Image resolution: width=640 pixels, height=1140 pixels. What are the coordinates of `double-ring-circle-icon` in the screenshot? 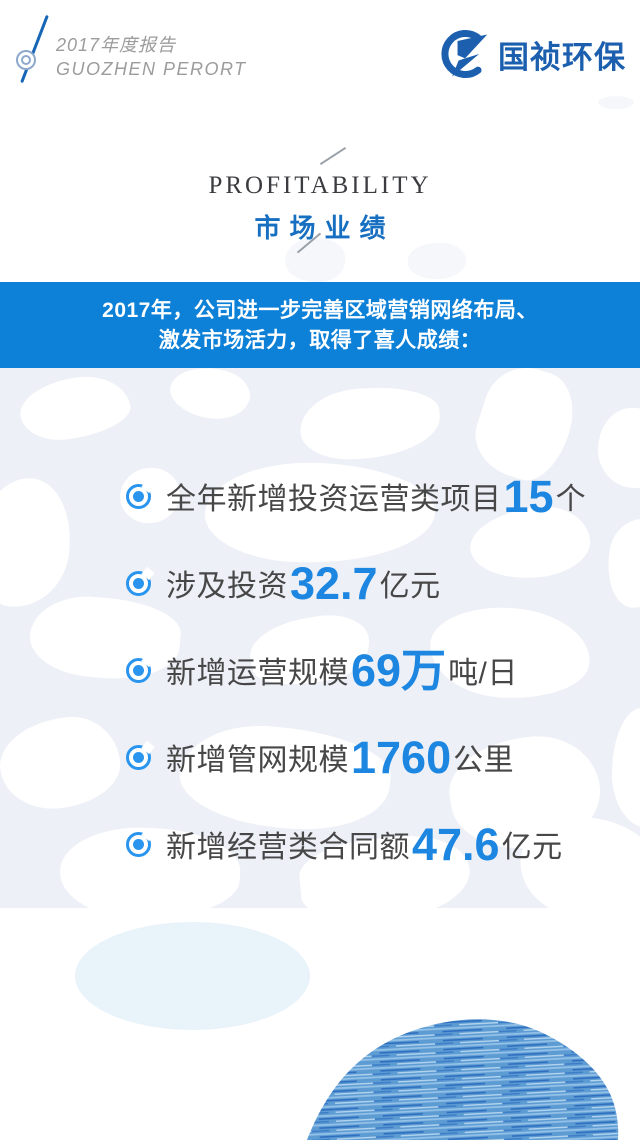 It's located at (26, 60).